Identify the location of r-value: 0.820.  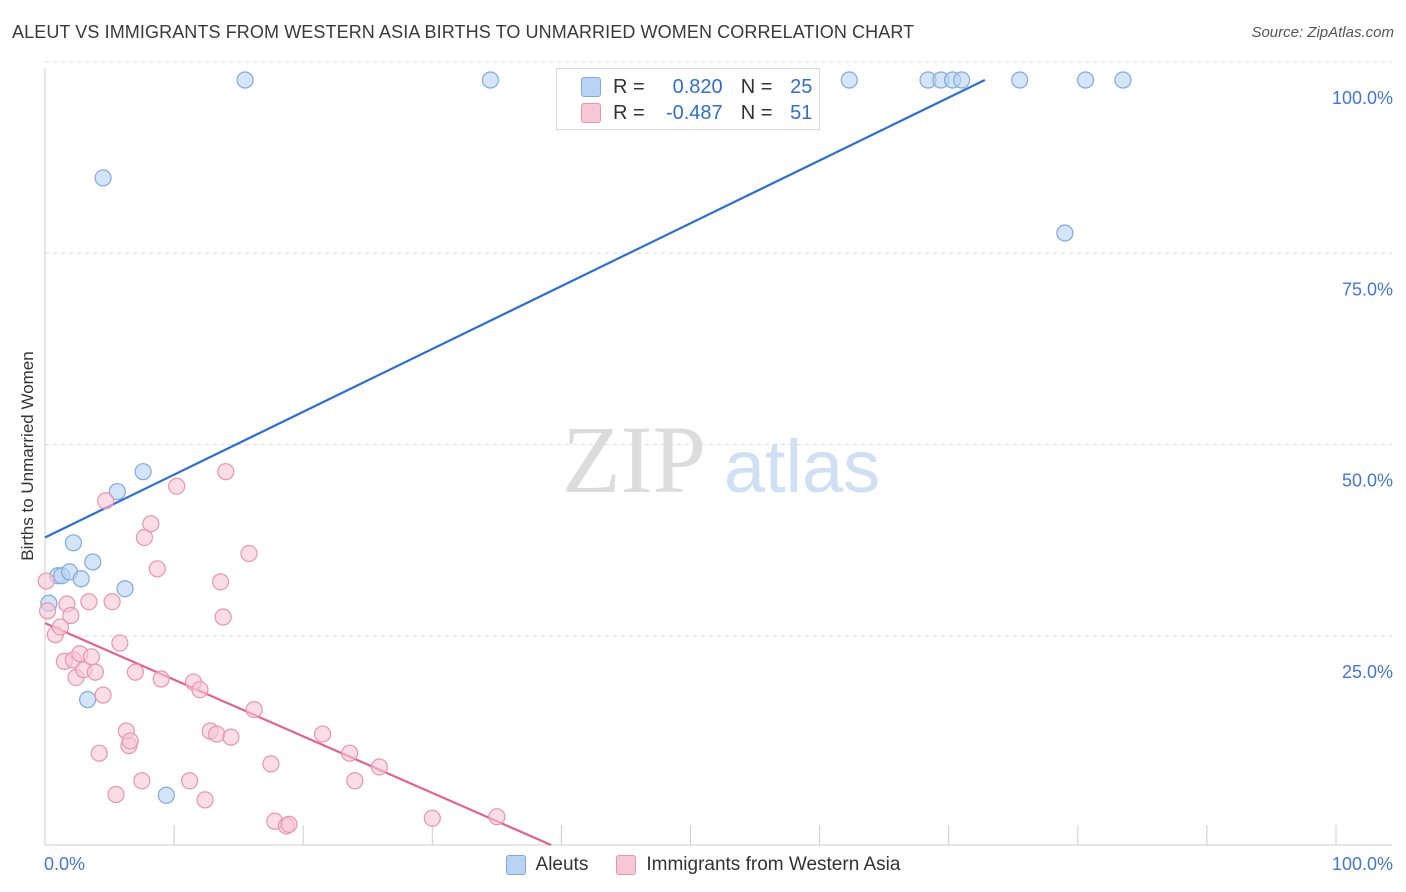
(697, 86).